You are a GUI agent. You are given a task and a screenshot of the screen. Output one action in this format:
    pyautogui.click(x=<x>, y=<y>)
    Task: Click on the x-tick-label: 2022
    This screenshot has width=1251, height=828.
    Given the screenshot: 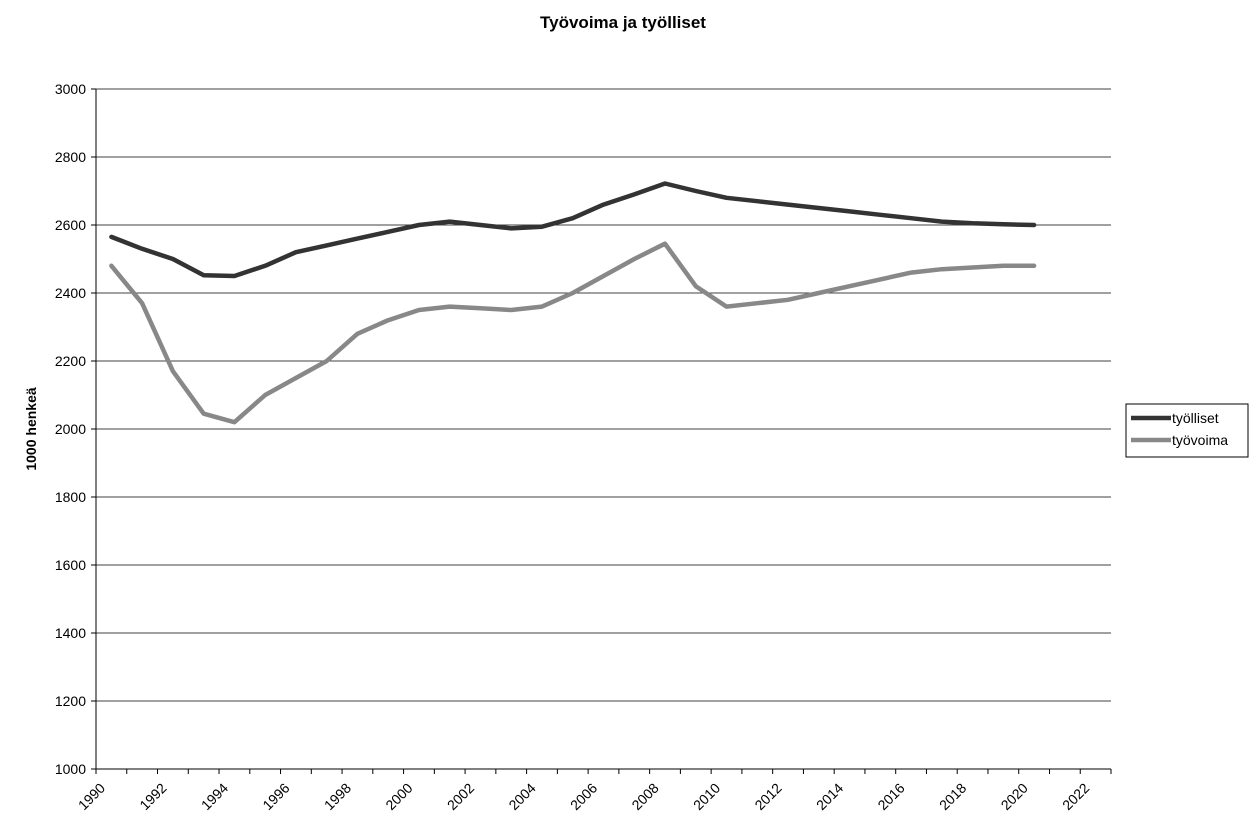 What is the action you would take?
    pyautogui.click(x=1075, y=796)
    